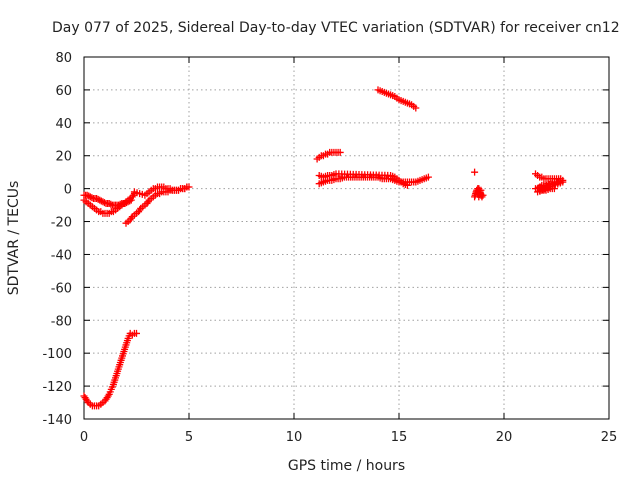 This screenshot has height=480, width=640. Describe the element at coordinates (504, 437) in the screenshot. I see `x-tick-label: 20` at that location.